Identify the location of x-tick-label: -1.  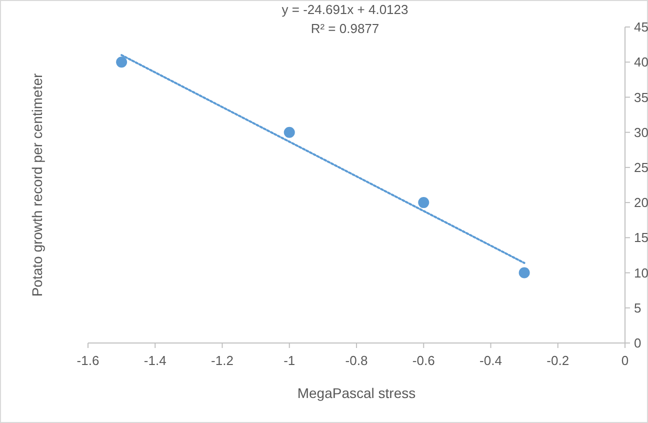
(290, 360).